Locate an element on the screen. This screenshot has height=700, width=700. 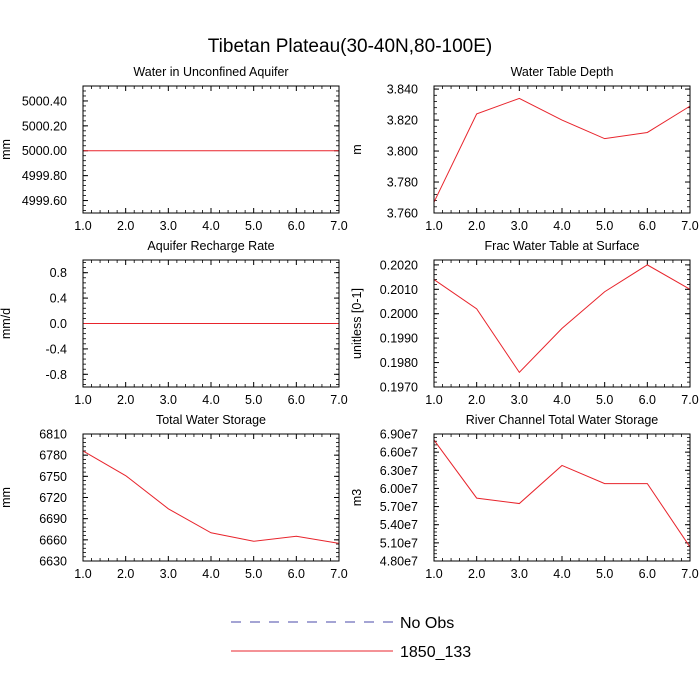
y-axis-label: m3 is located at coordinates (357, 497).